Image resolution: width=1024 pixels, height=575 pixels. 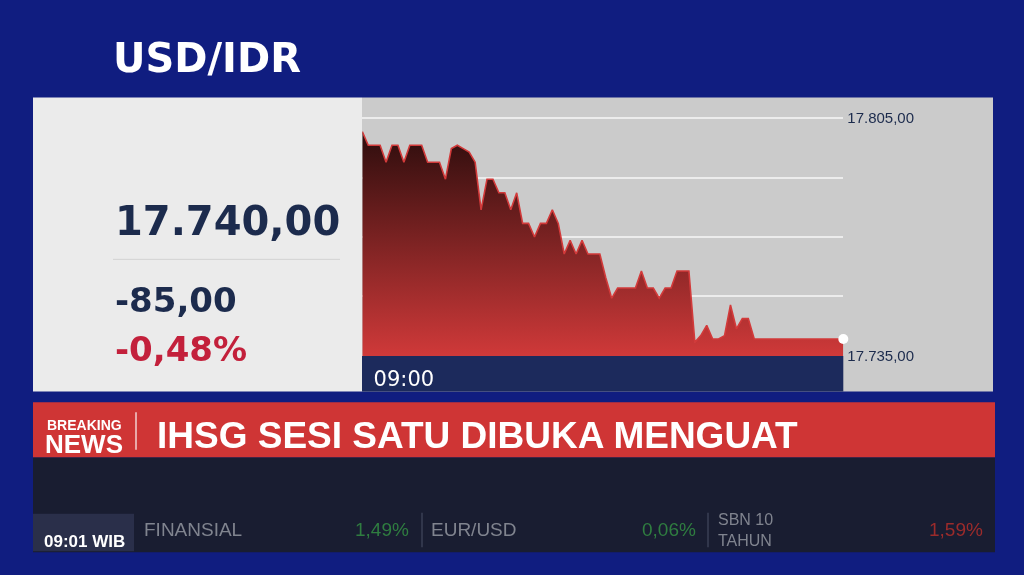 What do you see at coordinates (382, 529) in the screenshot?
I see `text: 1,49%` at bounding box center [382, 529].